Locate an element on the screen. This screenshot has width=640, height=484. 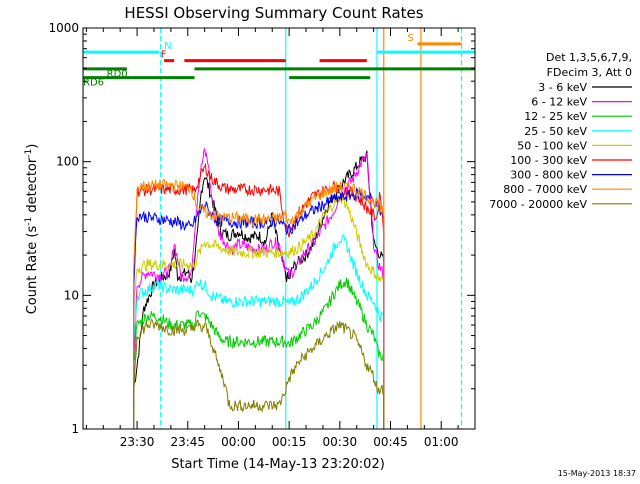
legend-entry-label: 3 - 6 keV is located at coordinates (562, 87).